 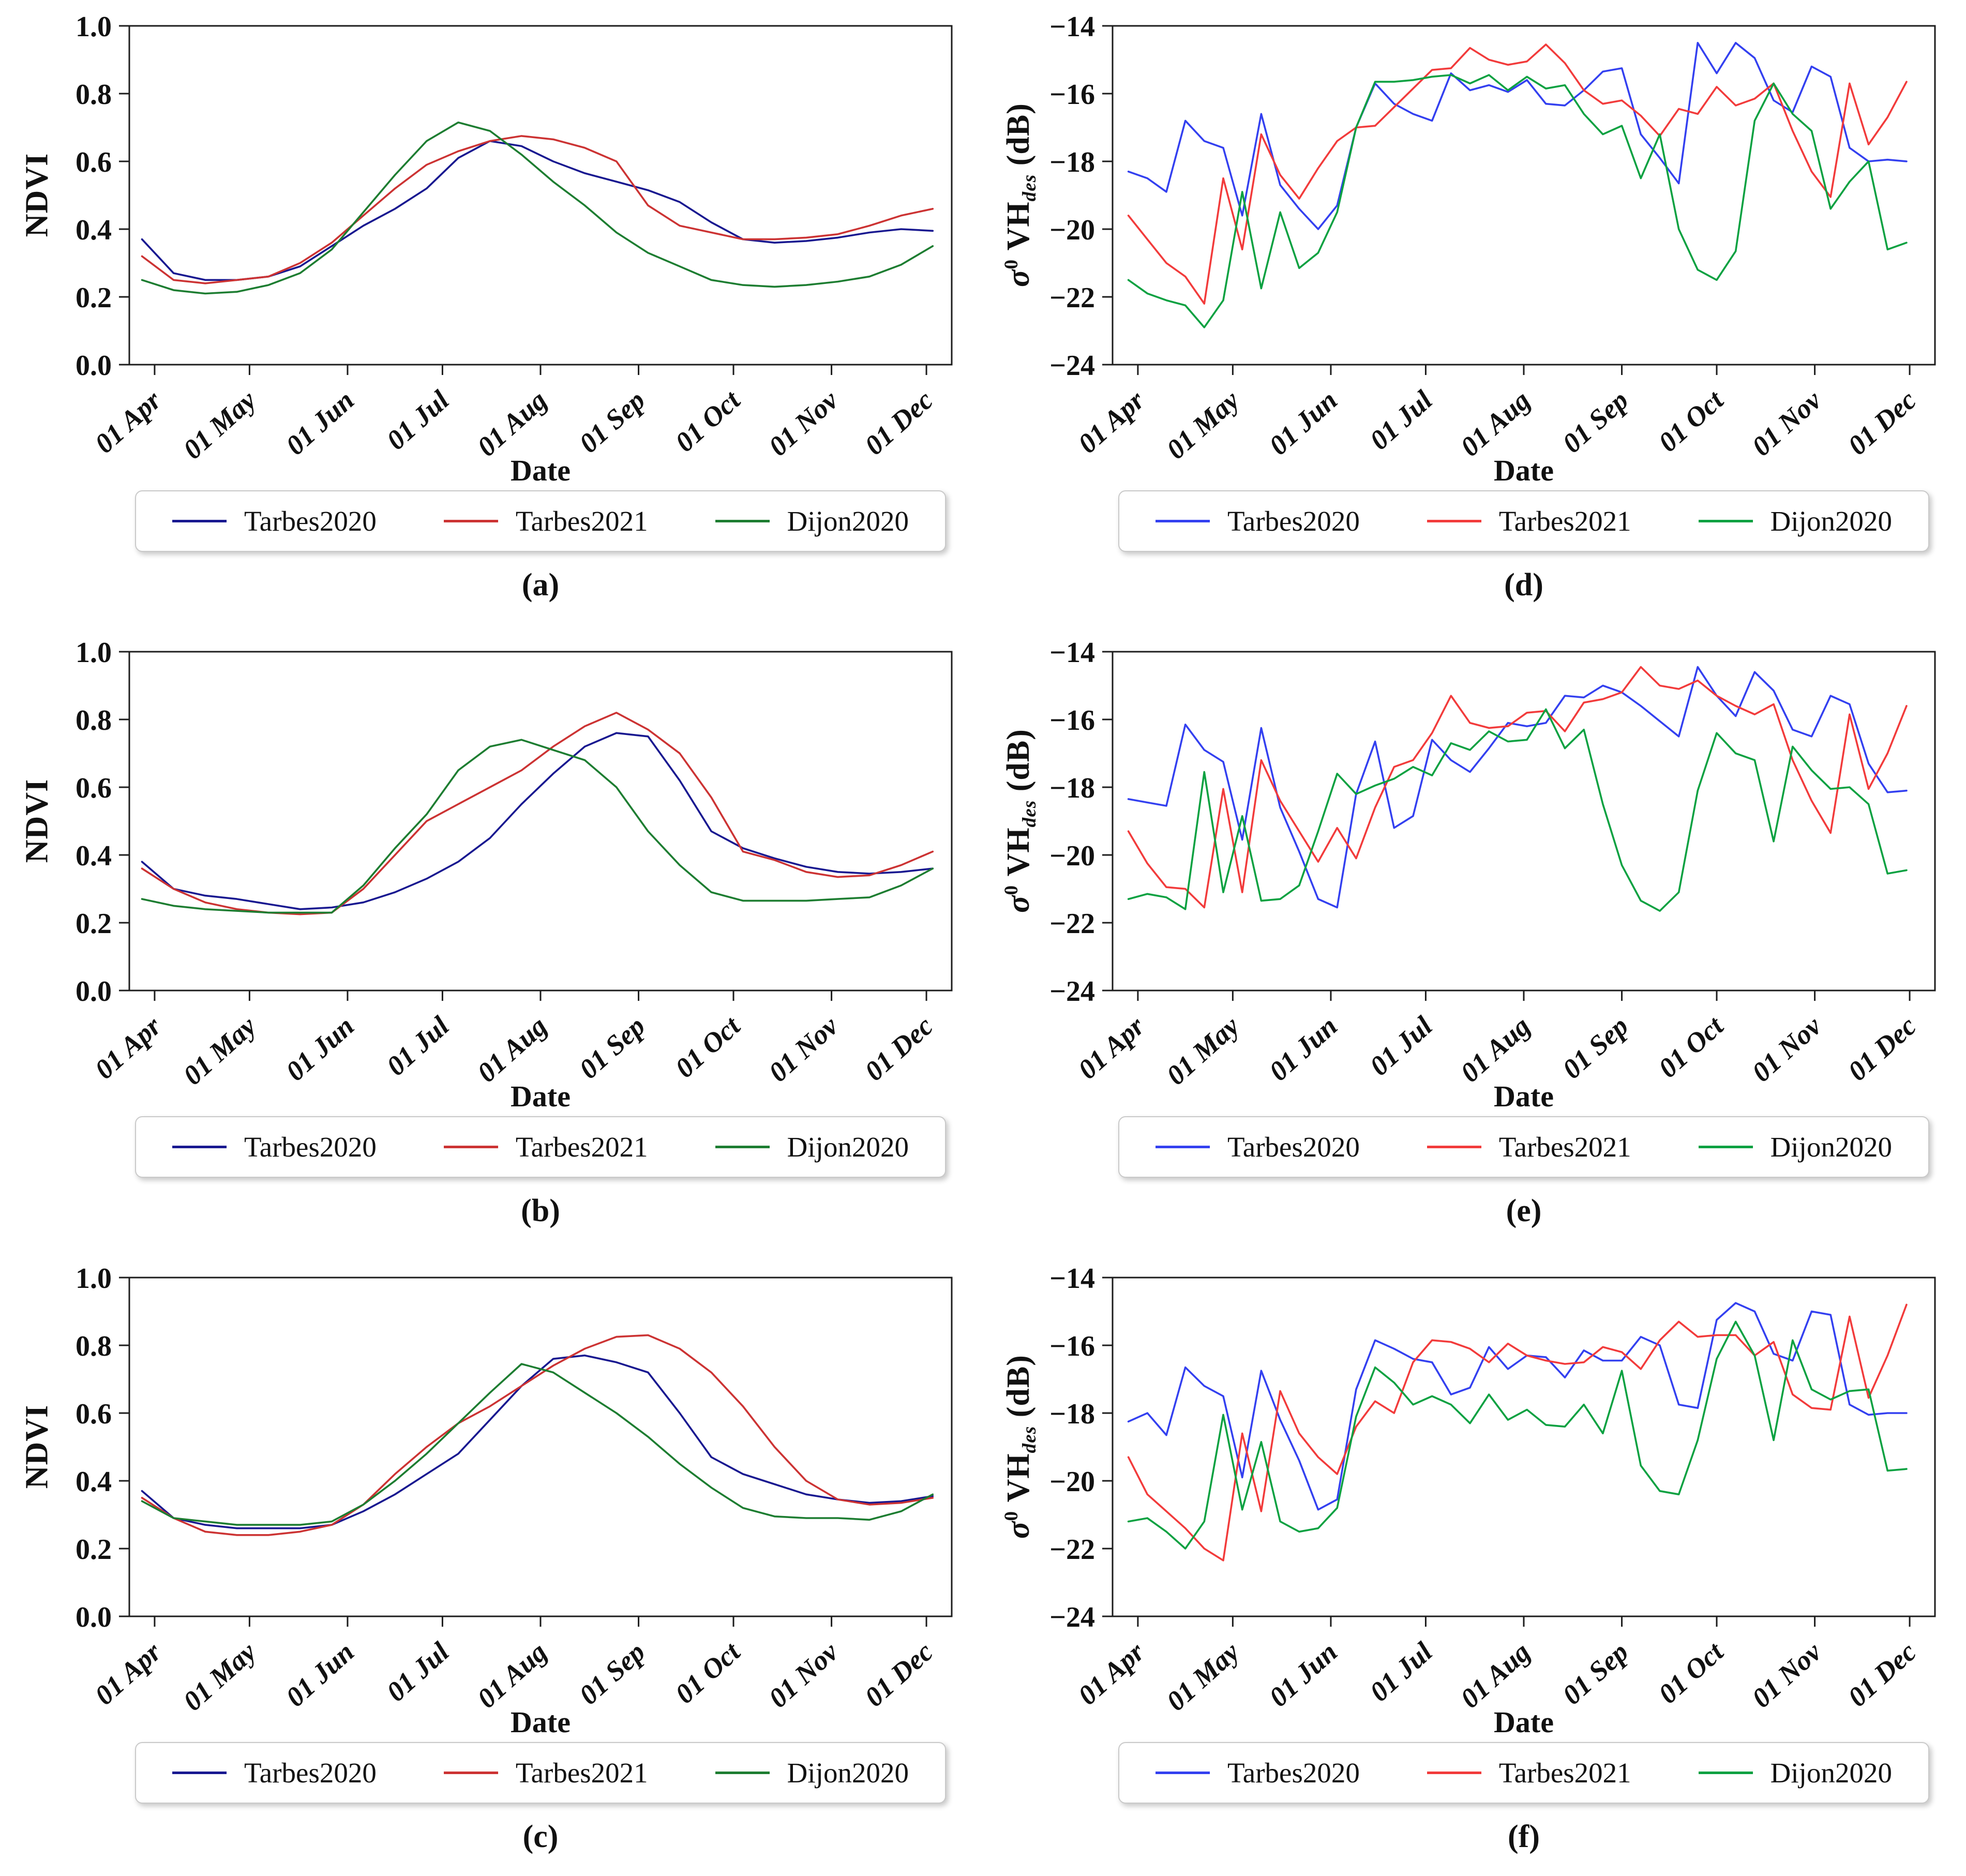 What do you see at coordinates (540, 585) in the screenshot?
I see `subplot-caption-a: (a)` at bounding box center [540, 585].